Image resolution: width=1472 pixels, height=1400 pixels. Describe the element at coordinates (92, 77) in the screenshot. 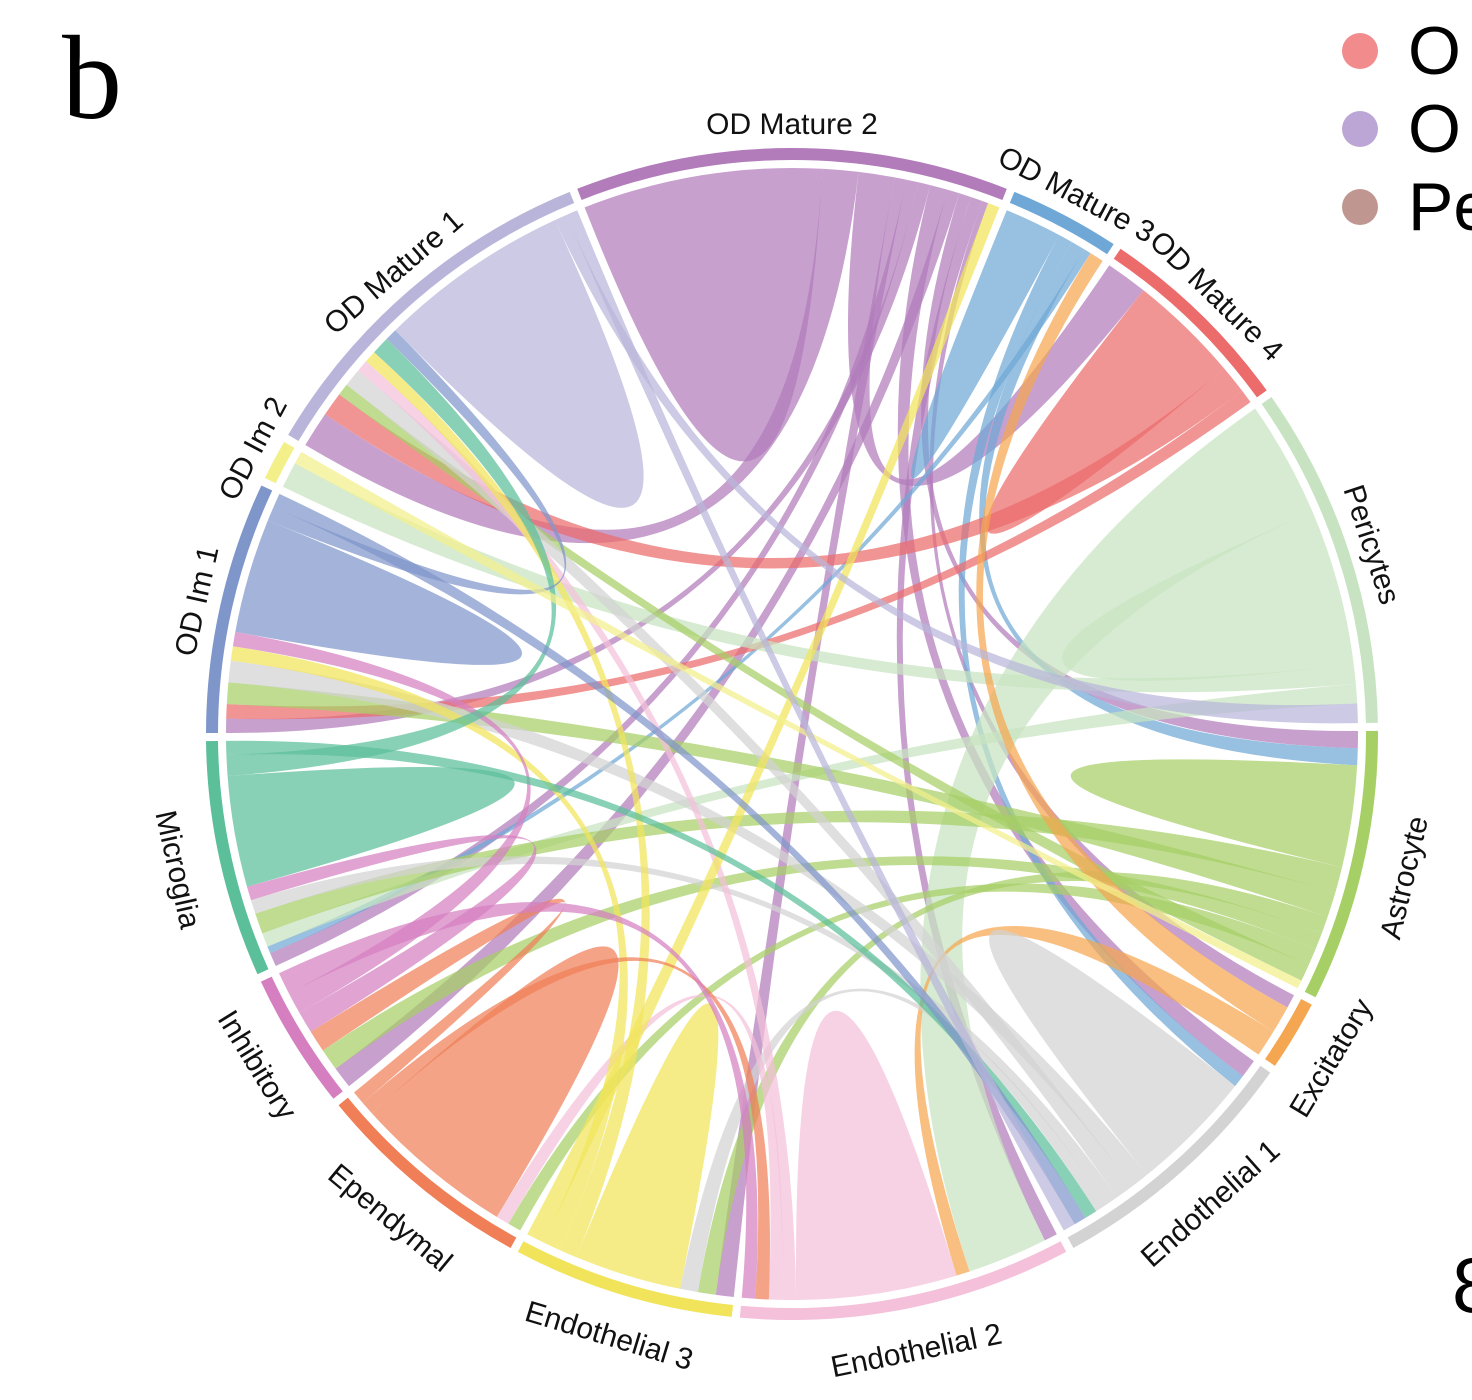

I see `panel-label: b` at that location.